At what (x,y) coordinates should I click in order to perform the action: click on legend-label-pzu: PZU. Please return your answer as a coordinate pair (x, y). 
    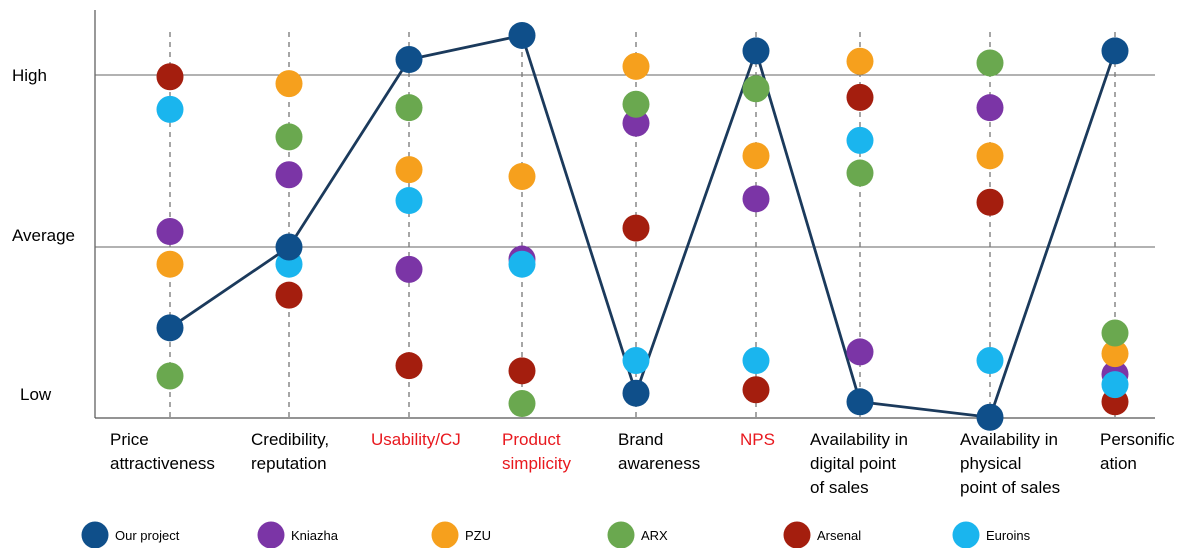
    Looking at the image, I should click on (478, 535).